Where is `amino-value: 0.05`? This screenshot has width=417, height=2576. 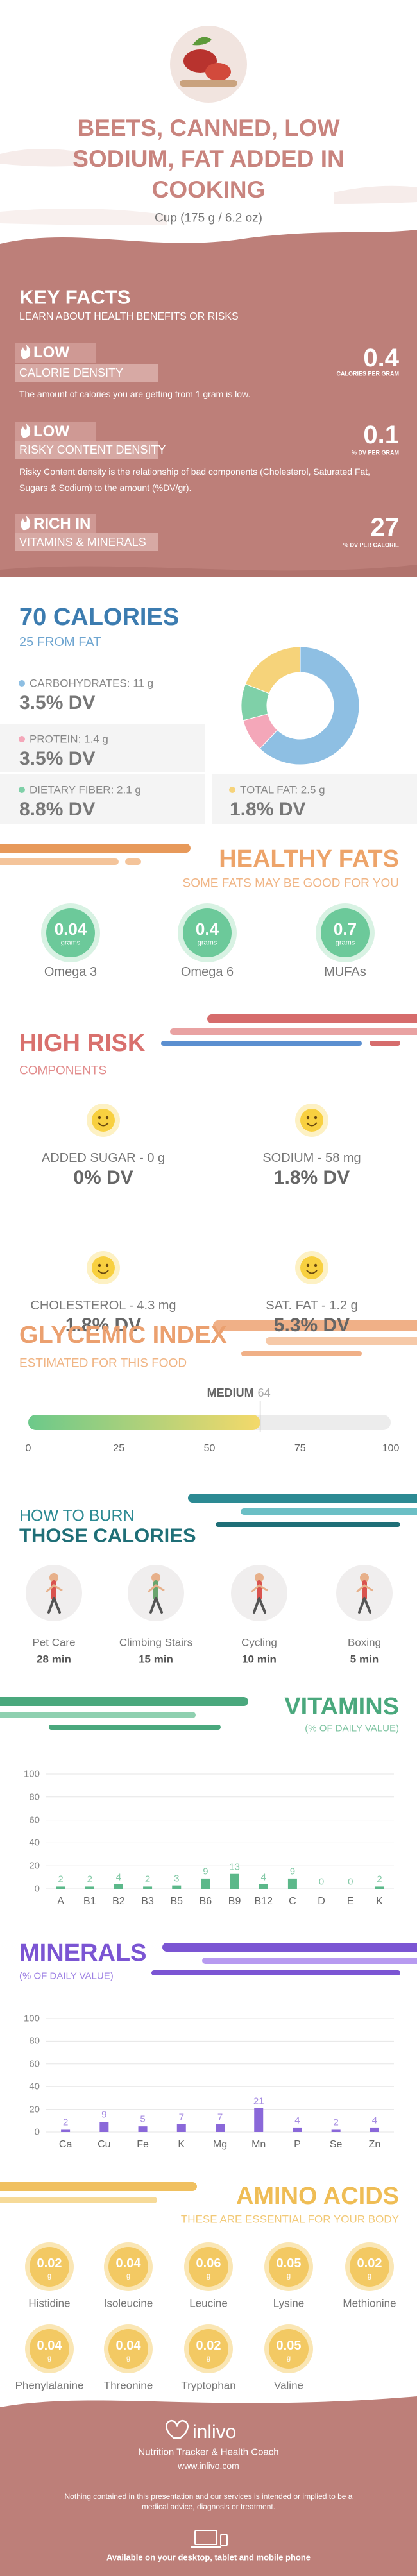
amino-value: 0.05 is located at coordinates (289, 2263).